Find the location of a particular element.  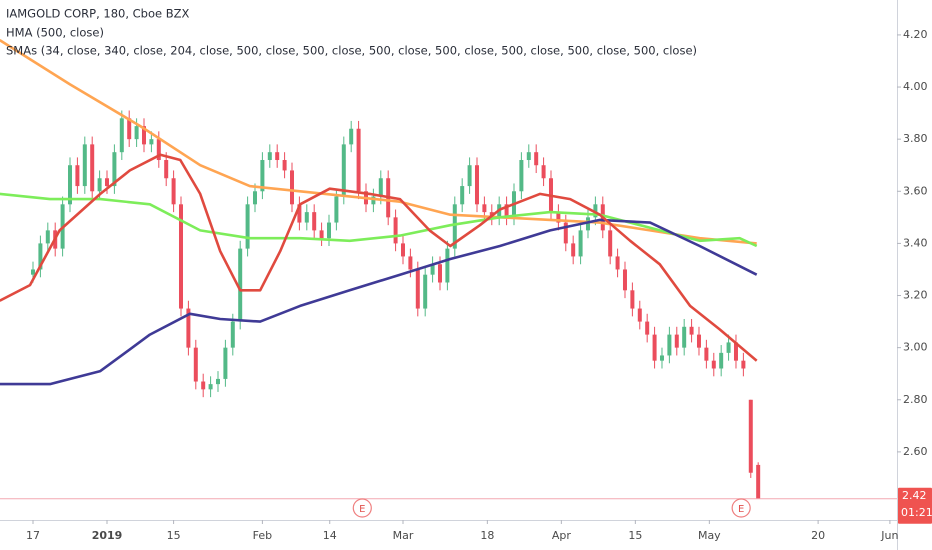

x-tick-label: 18 is located at coordinates (487, 535).